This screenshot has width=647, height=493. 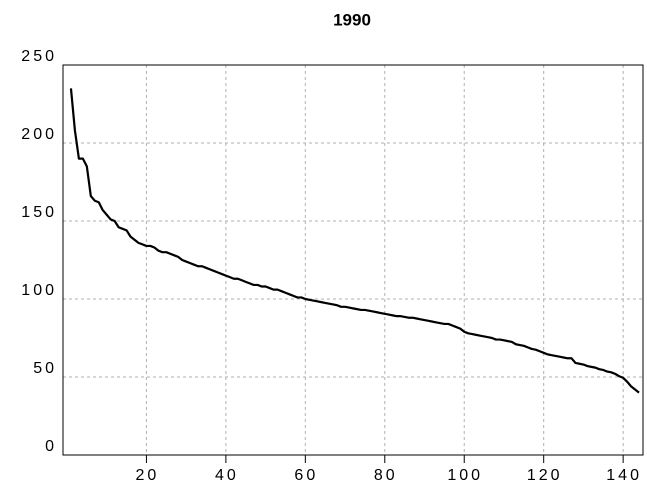 What do you see at coordinates (39, 56) in the screenshot?
I see `y-tick-label: 250` at bounding box center [39, 56].